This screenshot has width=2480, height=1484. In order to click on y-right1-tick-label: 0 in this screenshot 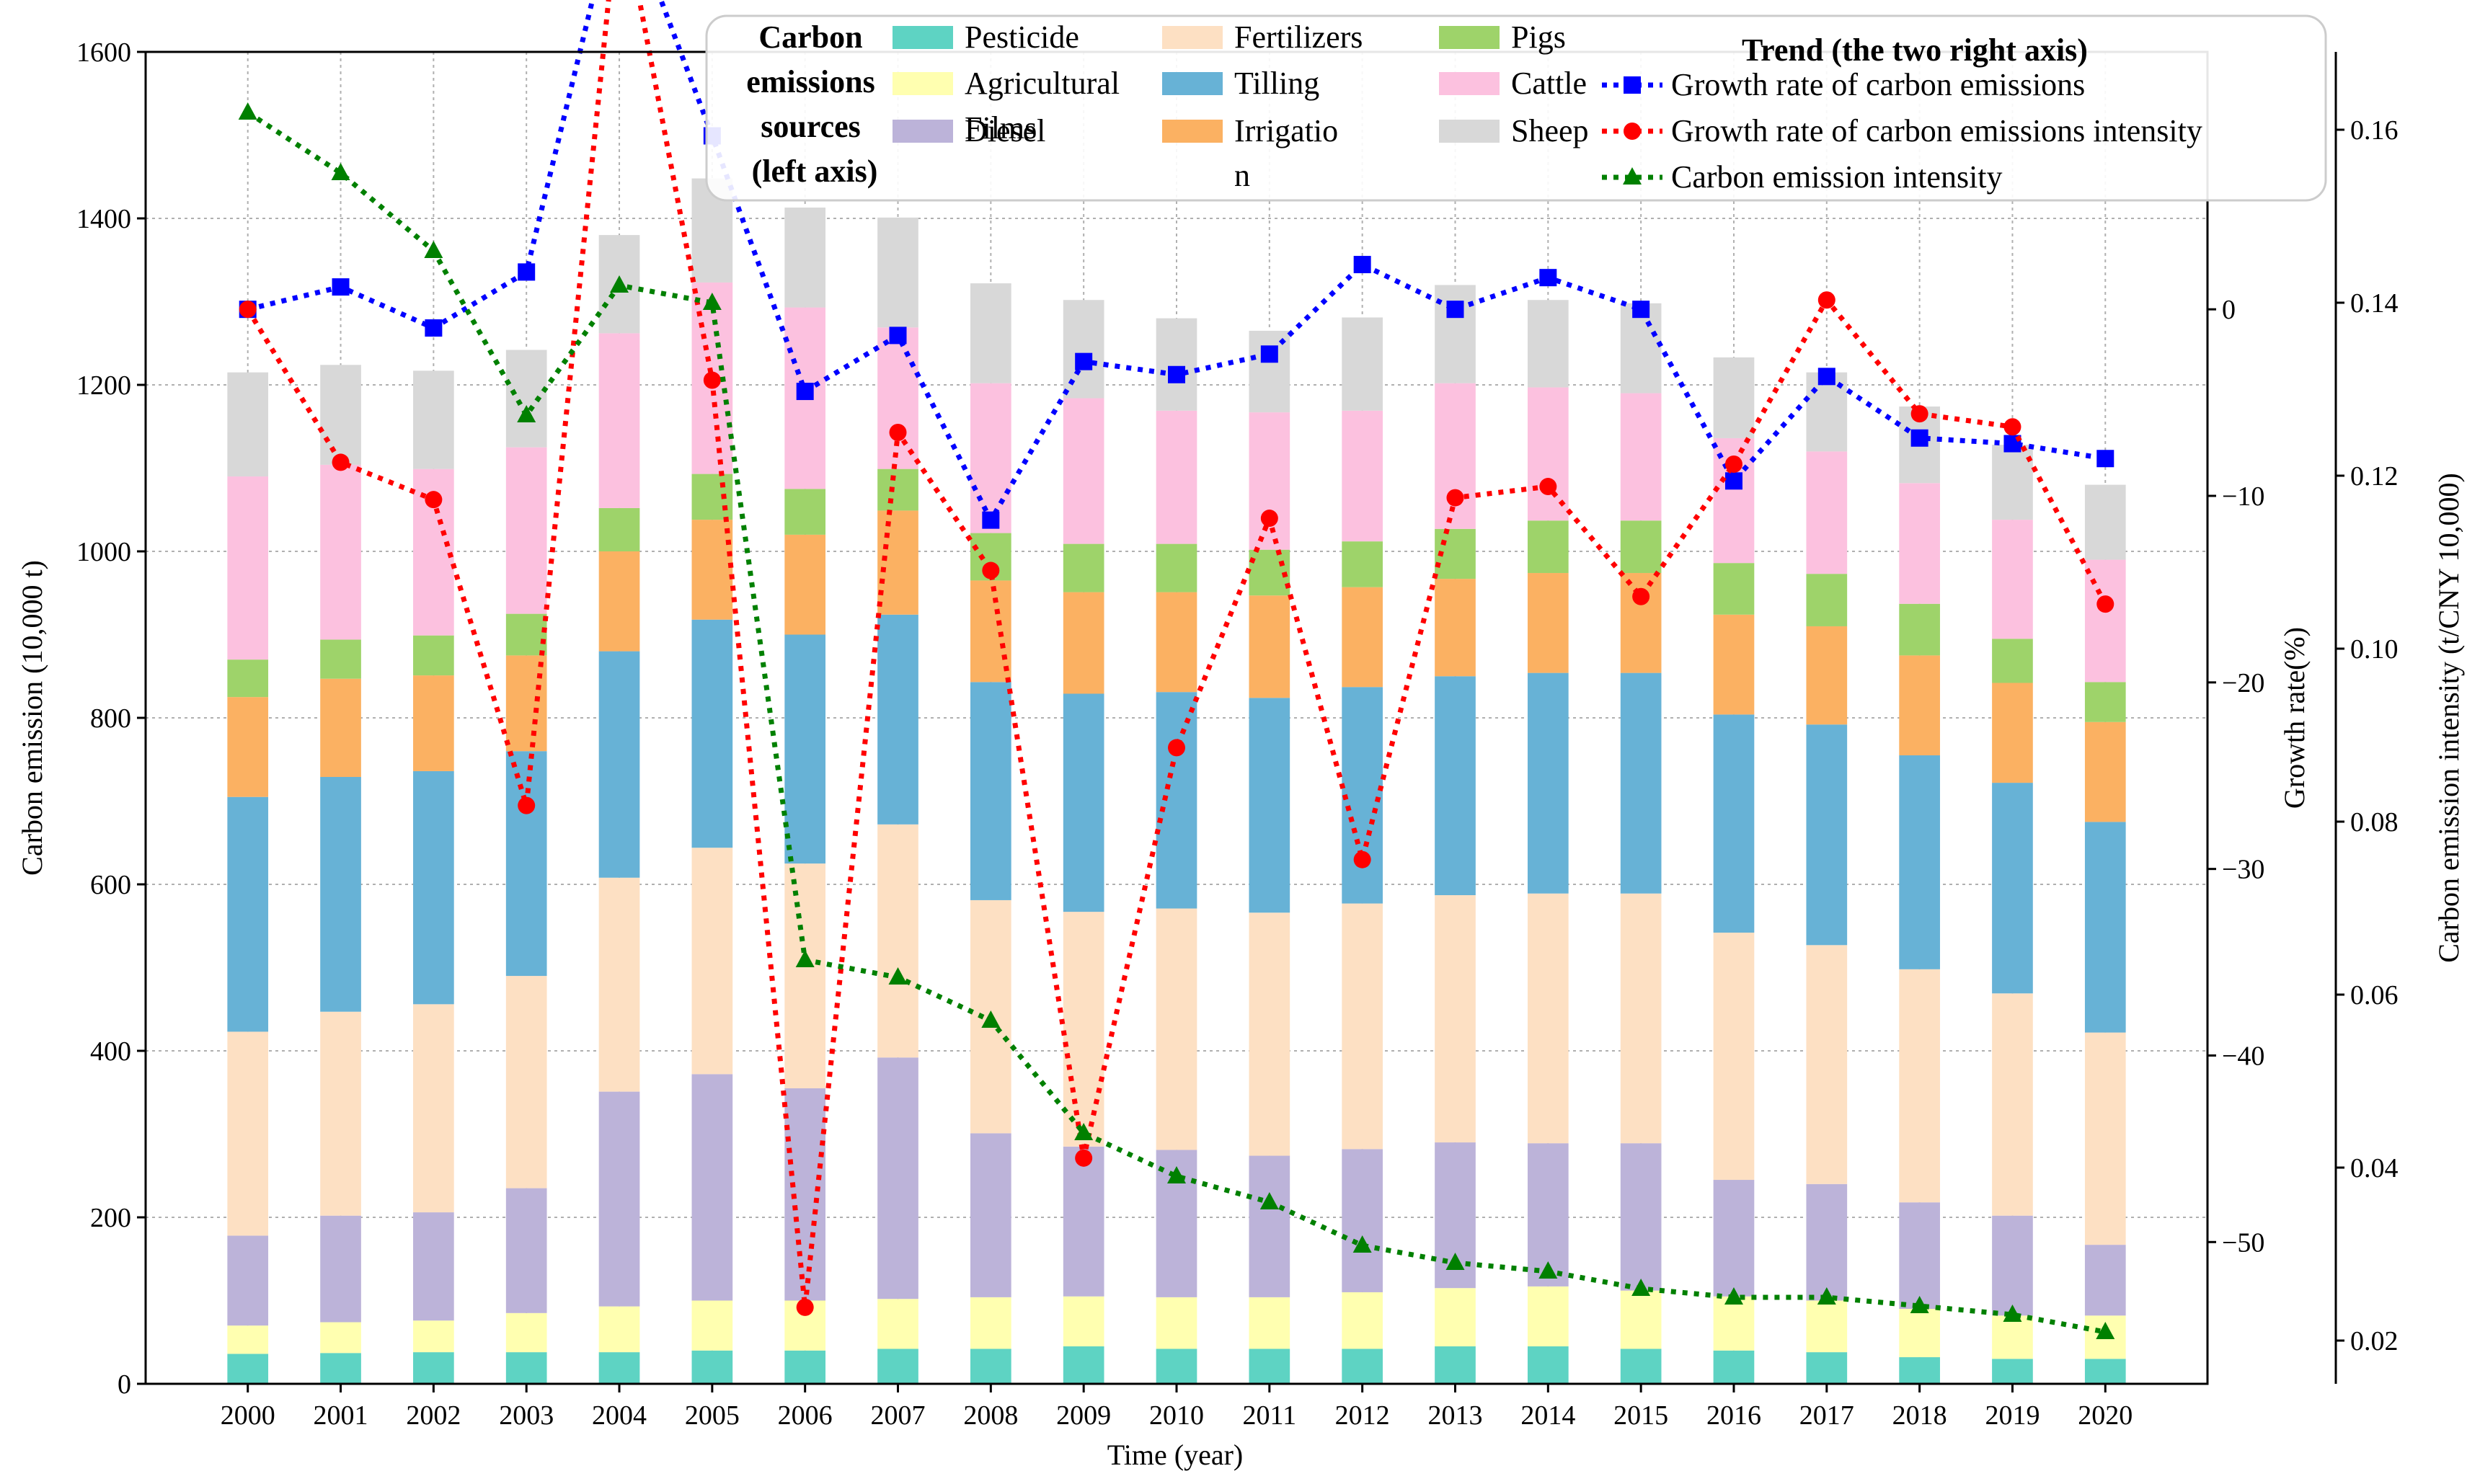, I will do `click(2229, 310)`.